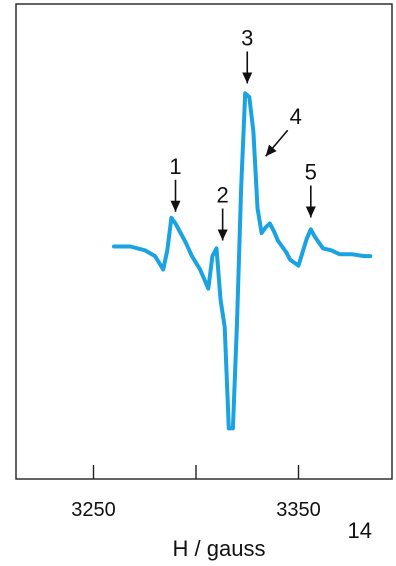 The height and width of the screenshot is (566, 396). I want to click on slide-number: 14, so click(359, 530).